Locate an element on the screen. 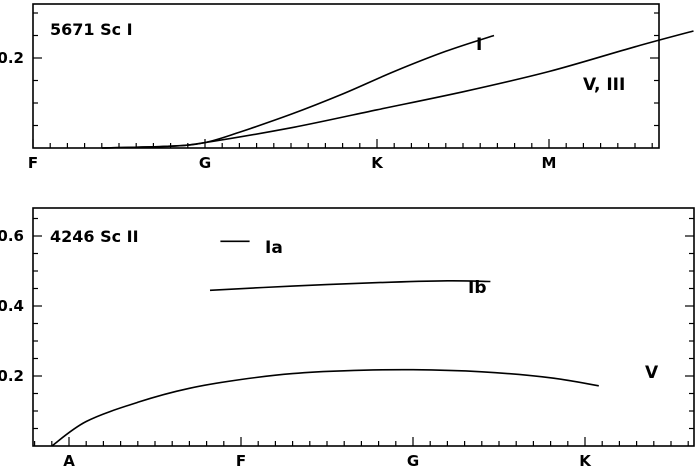 Image resolution: width=700 pixels, height=473 pixels. x-tick-label: A is located at coordinates (69, 461).